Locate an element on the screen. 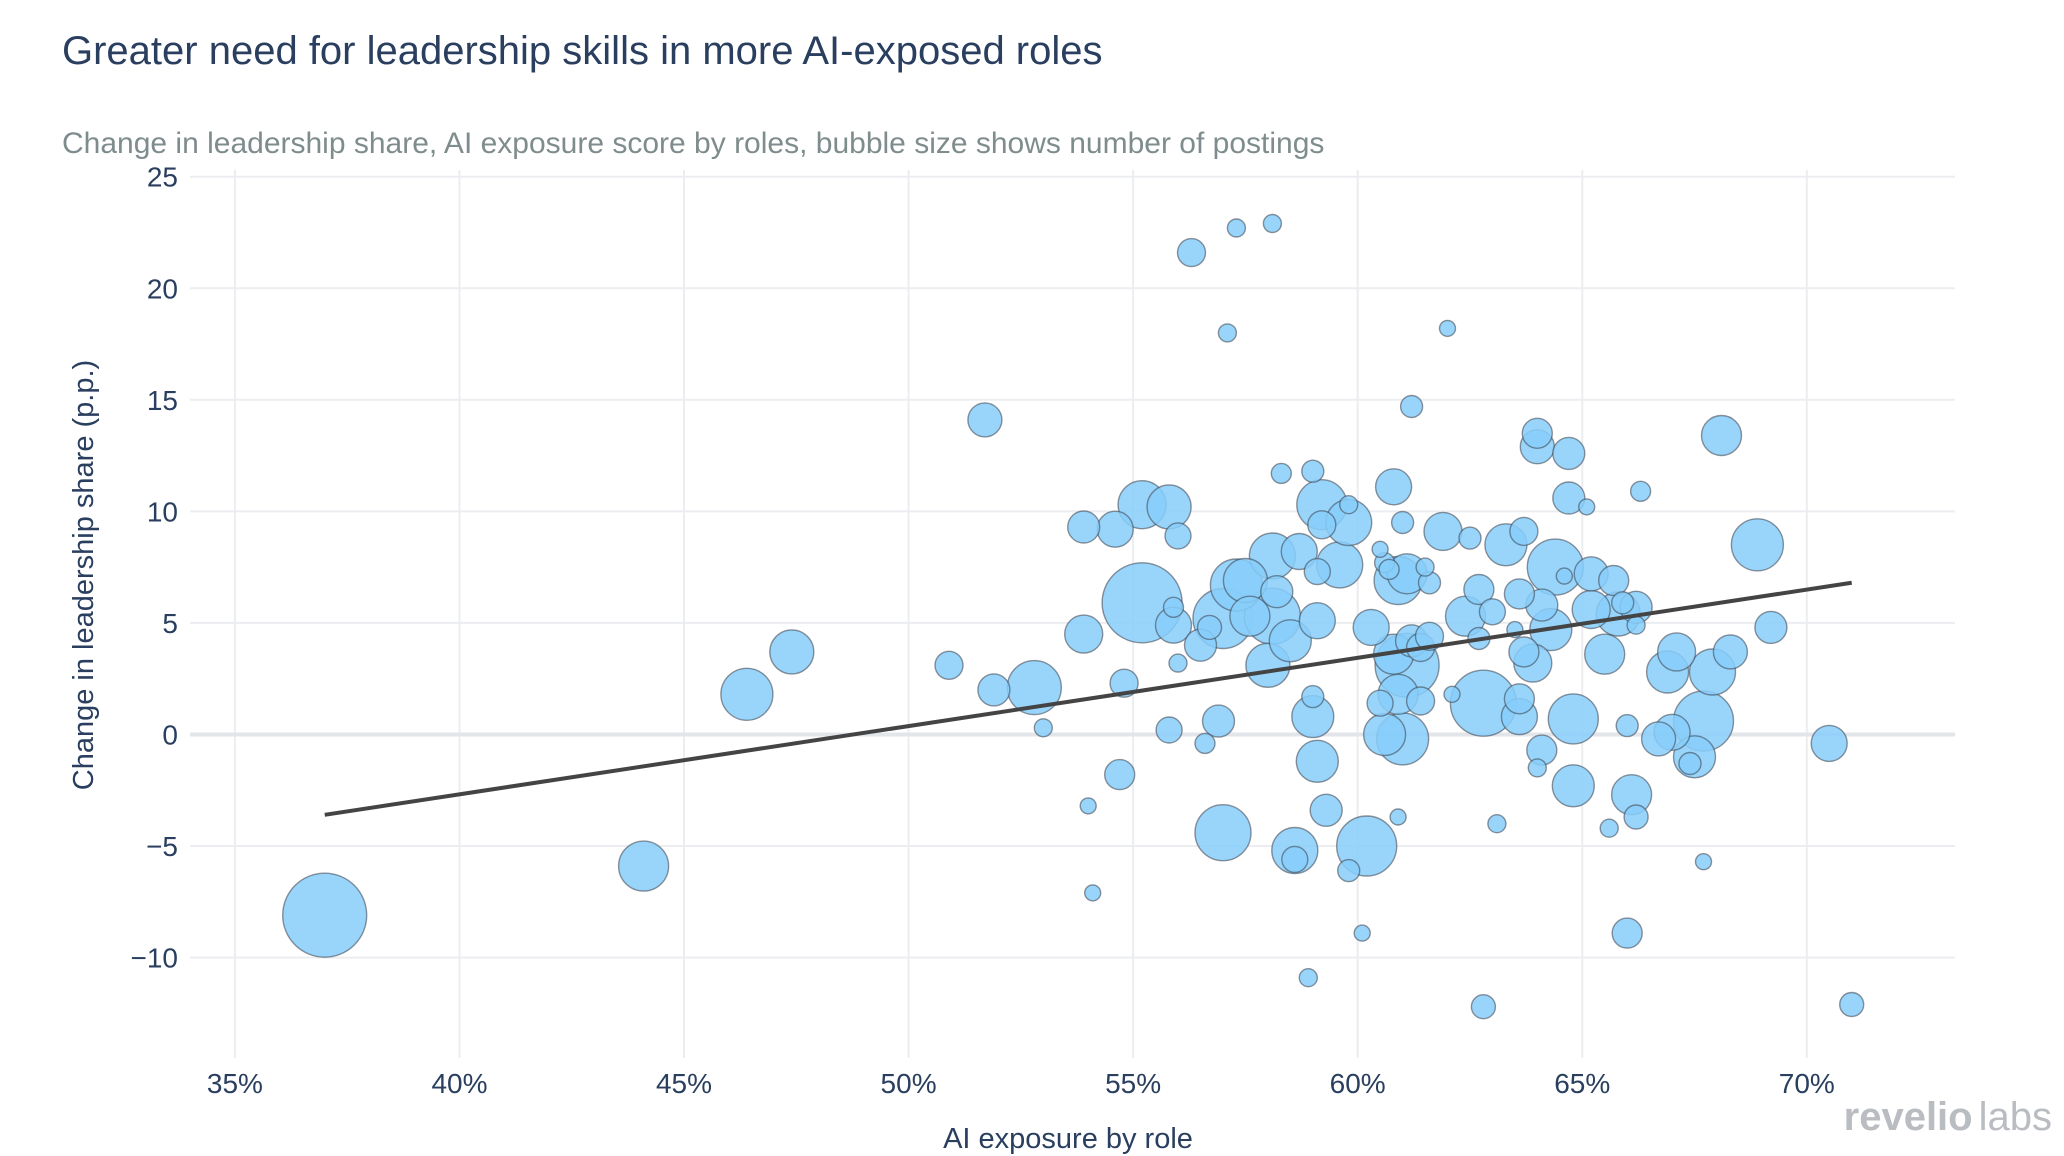 The height and width of the screenshot is (1156, 2064). y-tick-label: 15 is located at coordinates (162, 400).